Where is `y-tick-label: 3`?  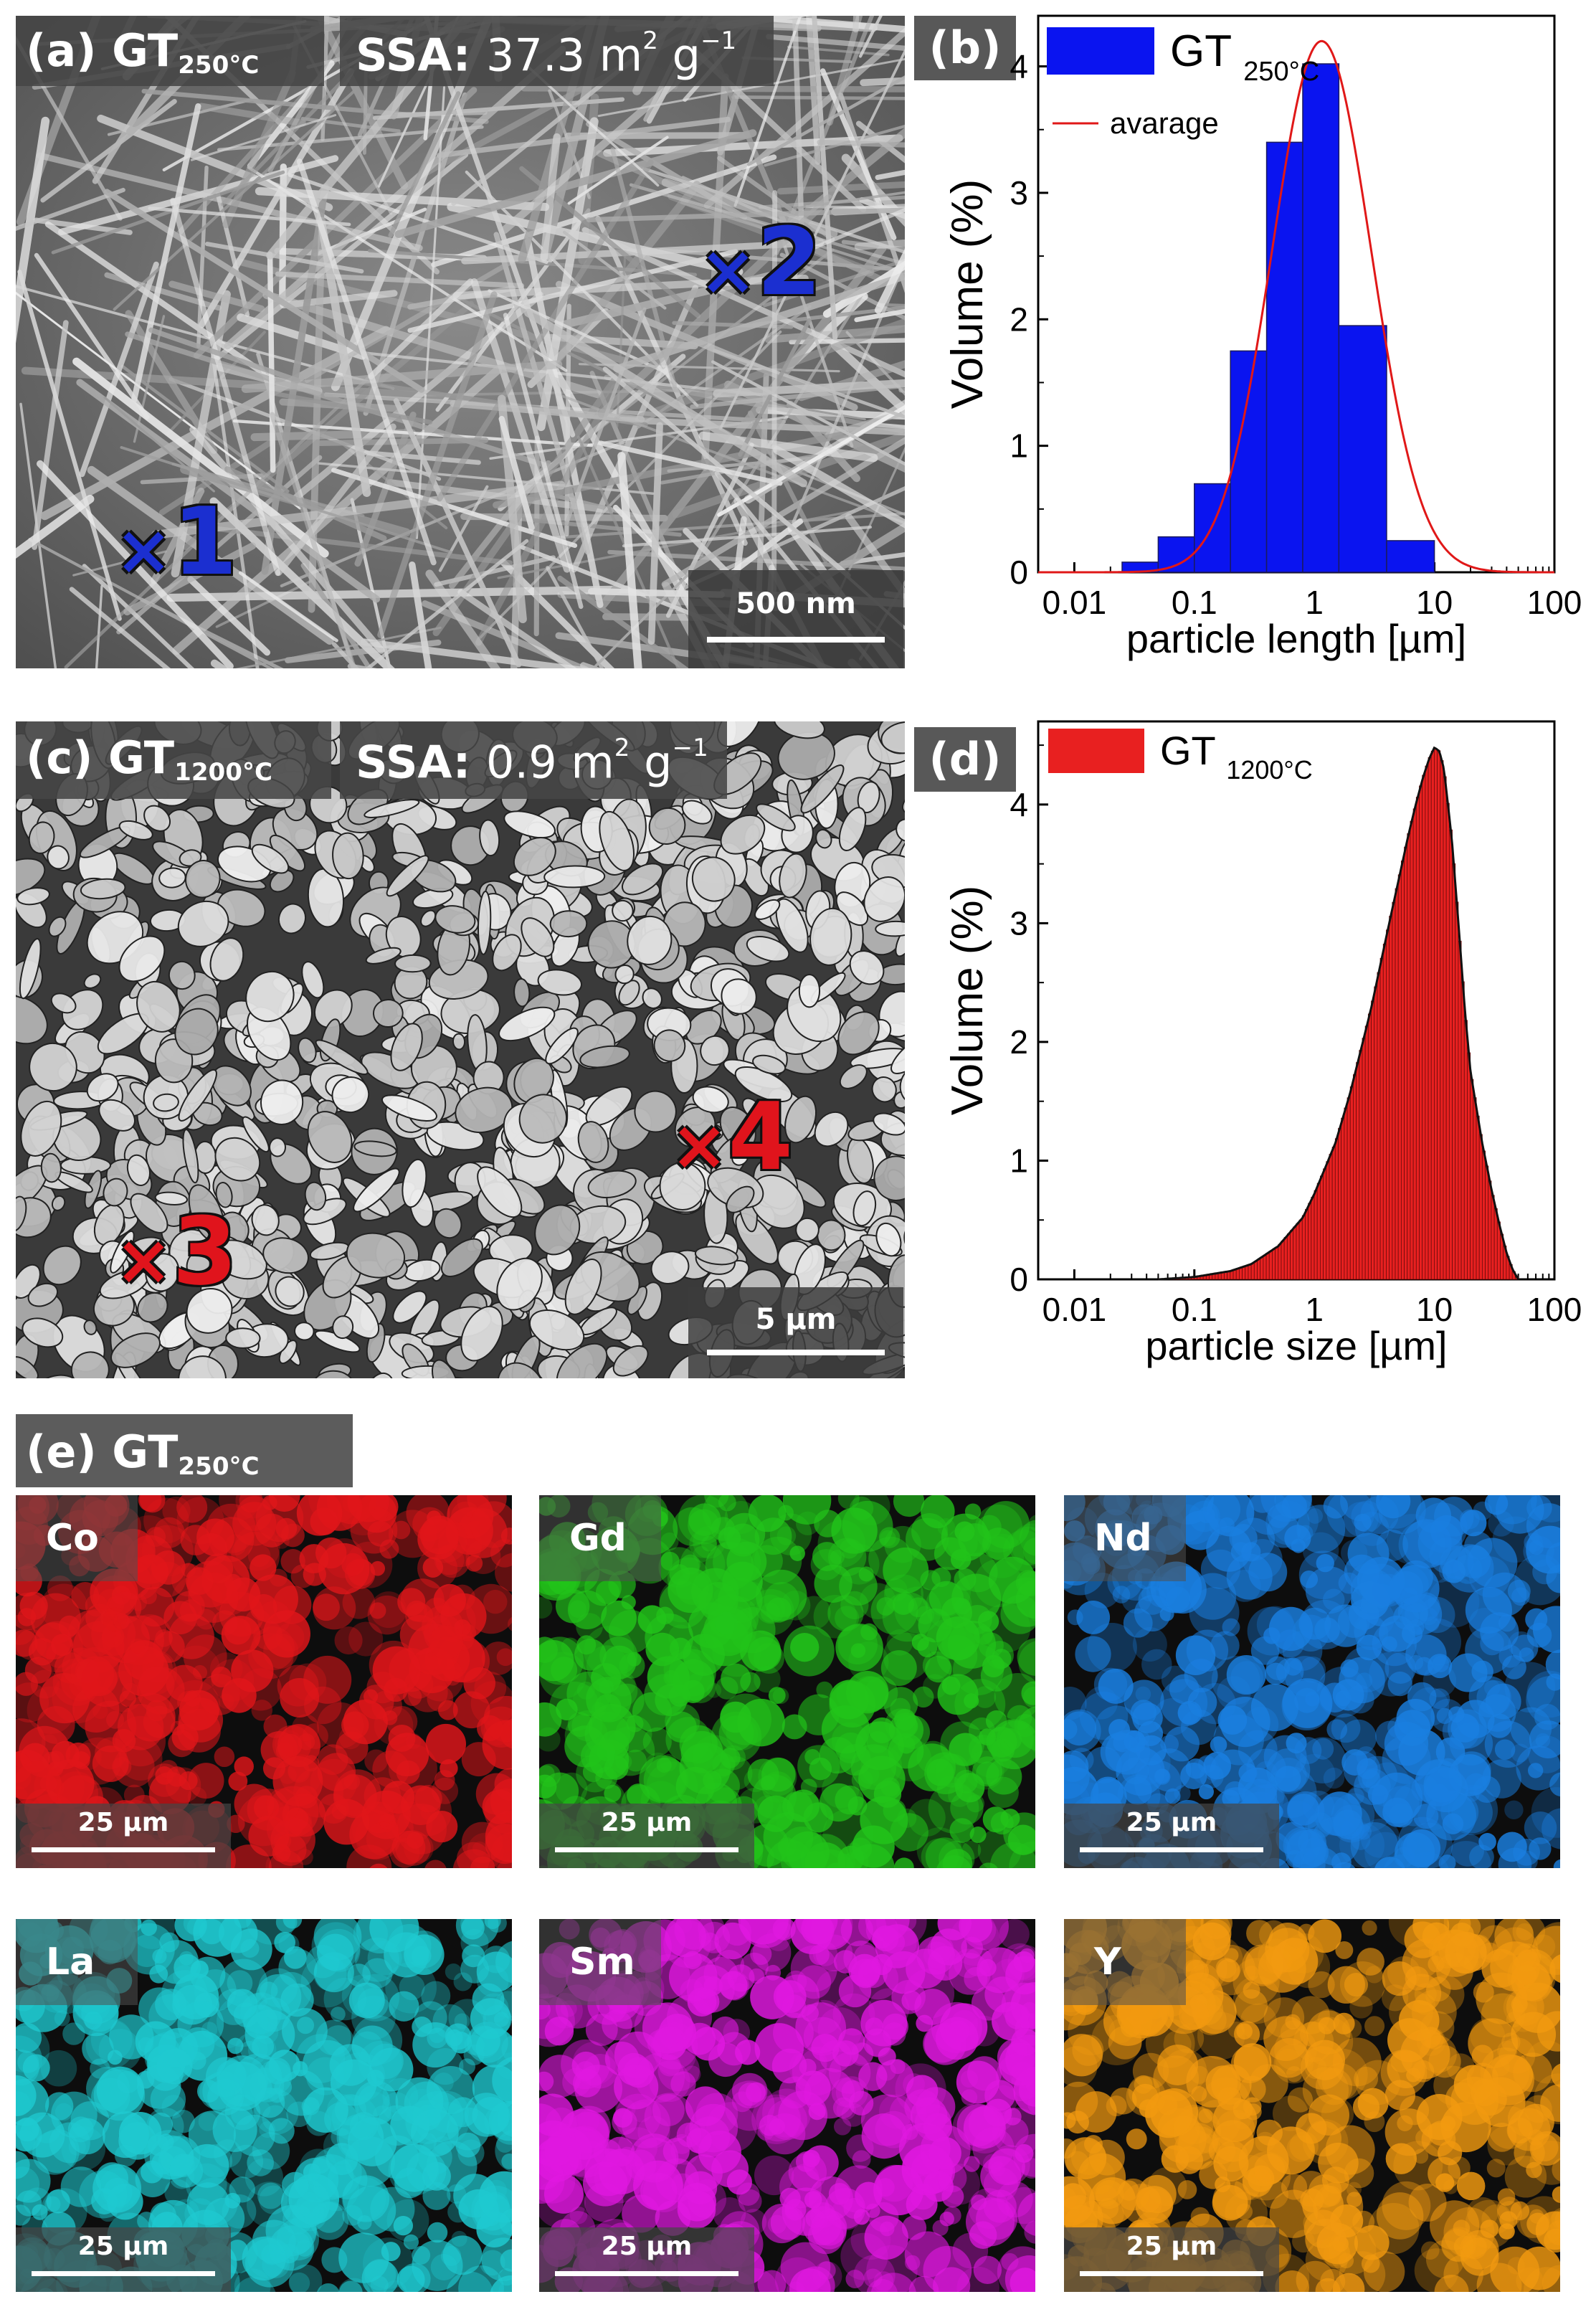 y-tick-label: 3 is located at coordinates (1019, 193).